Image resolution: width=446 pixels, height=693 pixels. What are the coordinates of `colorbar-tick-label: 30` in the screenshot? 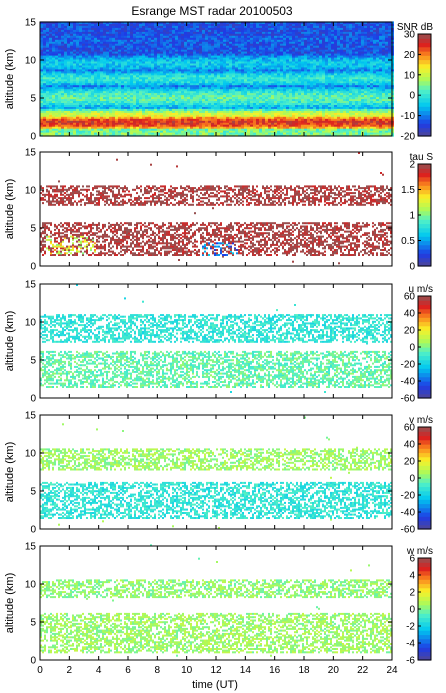 It's located at (410, 35).